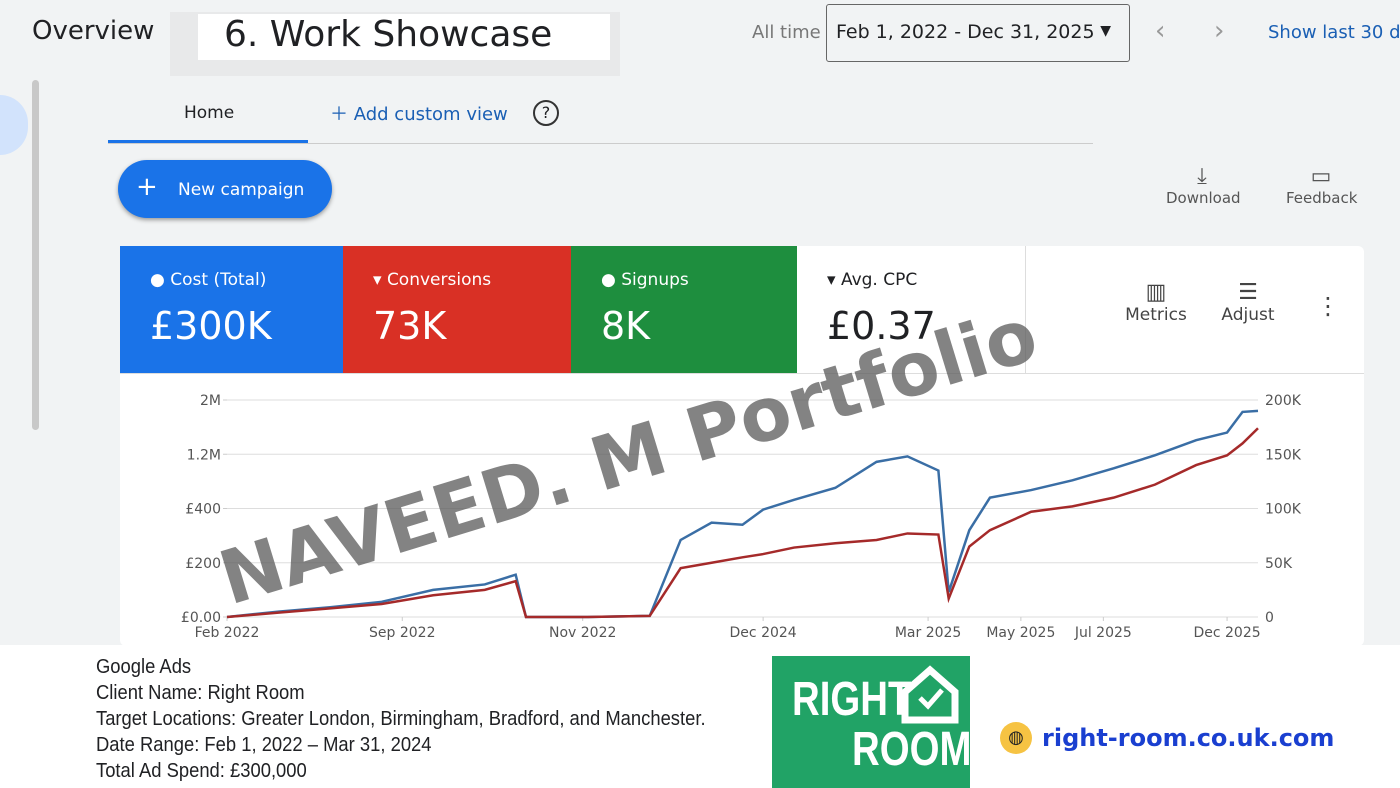  I want to click on x-tick-label: Dec 2025, so click(1226, 633).